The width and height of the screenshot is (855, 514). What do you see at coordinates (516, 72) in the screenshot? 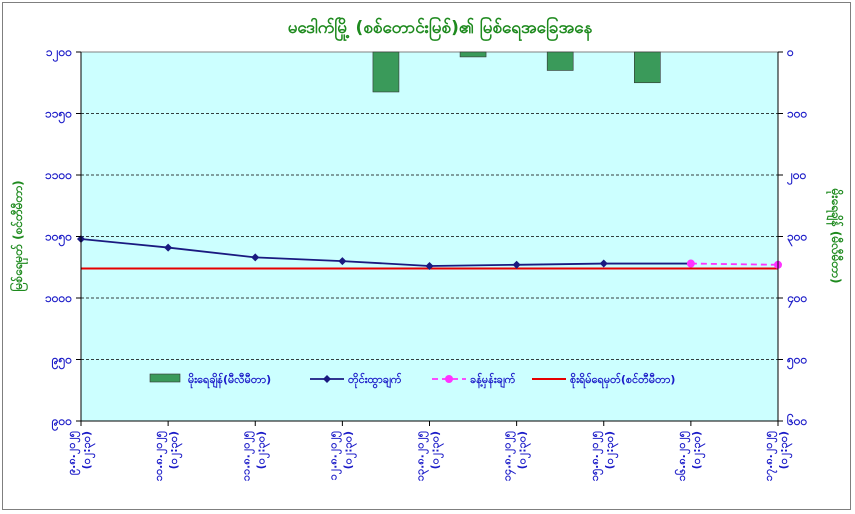
I see `rainfall-bars` at bounding box center [516, 72].